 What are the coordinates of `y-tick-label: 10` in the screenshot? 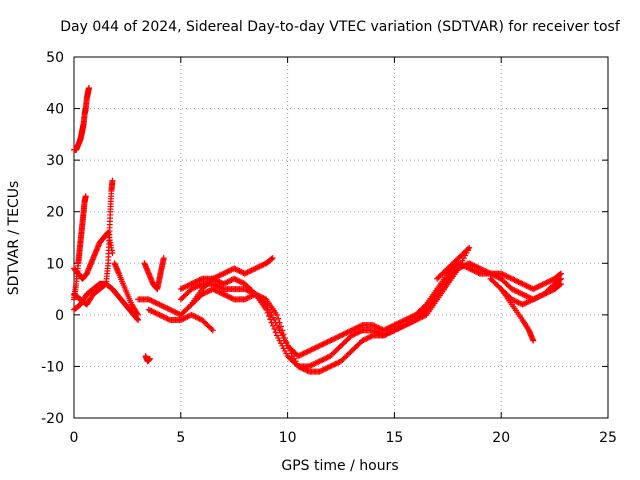 It's located at (55, 264).